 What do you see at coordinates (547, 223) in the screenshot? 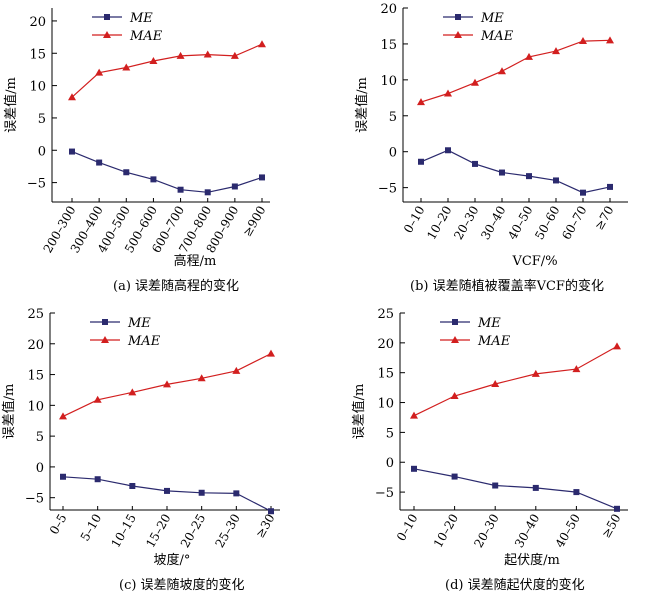
I see `x-tick-label: 50–60` at bounding box center [547, 223].